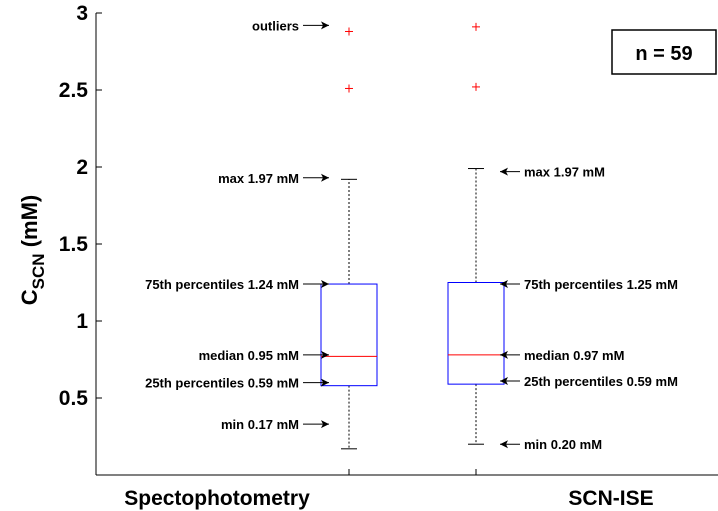 The height and width of the screenshot is (511, 718). I want to click on n-count-box: n = 59, so click(664, 52).